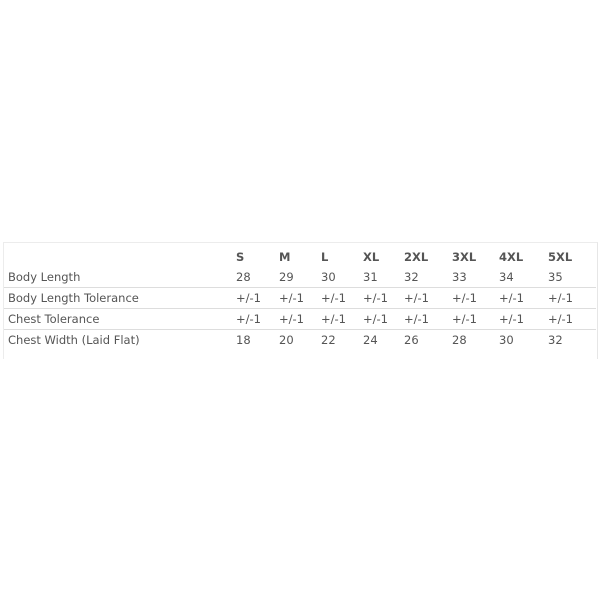 Image resolution: width=600 pixels, height=600 pixels. I want to click on row-label: Chest Tolerance, so click(54, 319).